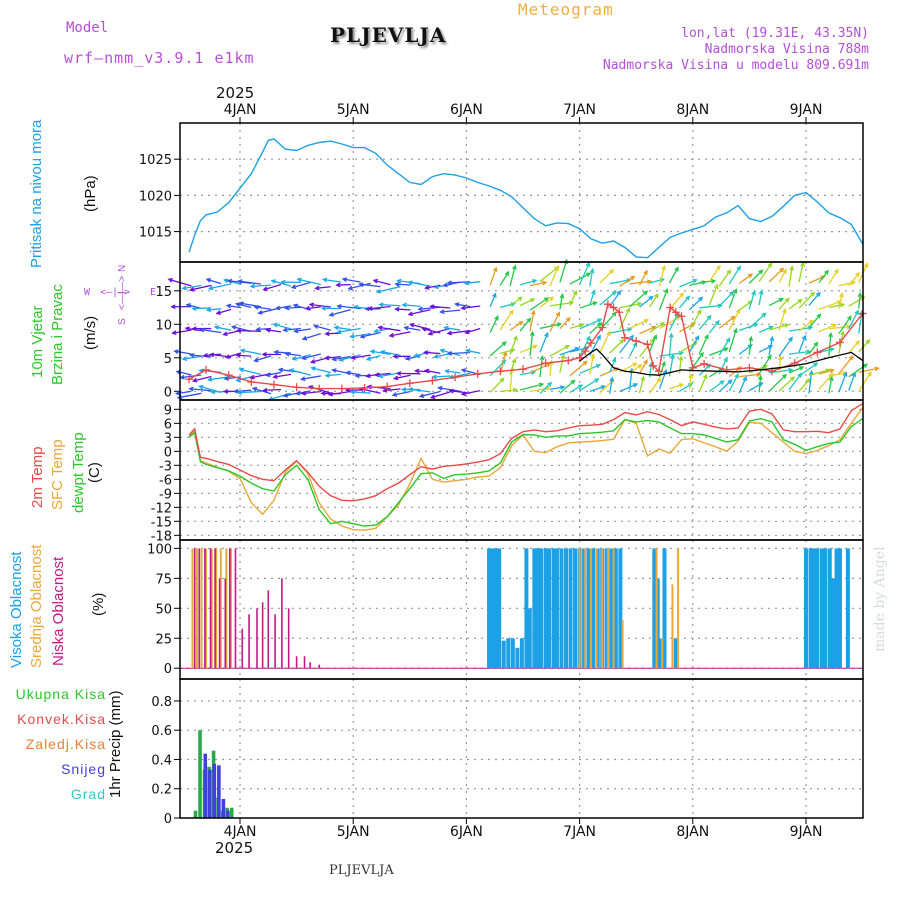 The width and height of the screenshot is (900, 900). What do you see at coordinates (735, 65) in the screenshot?
I see `model-altitude-label: Nadmorska Visina u modelu 809.691m` at bounding box center [735, 65].